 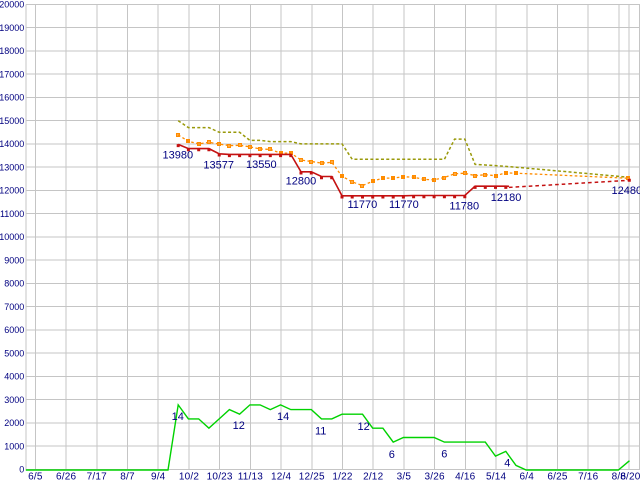 I want to click on svg-text: 13550, so click(x=261, y=165).